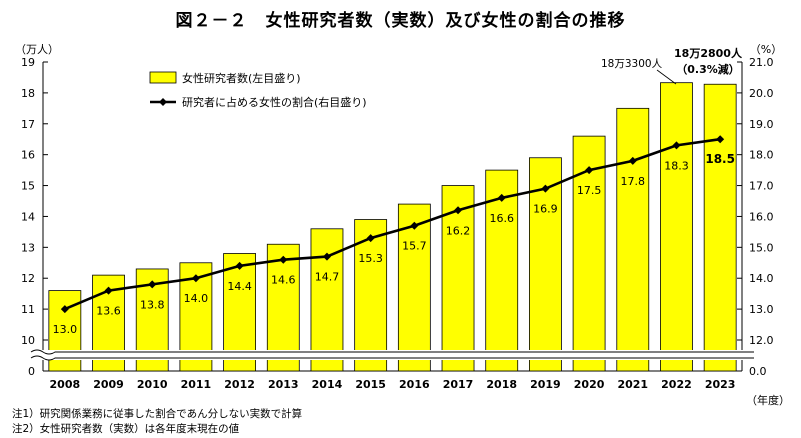  Describe the element at coordinates (632, 384) in the screenshot. I see `x-tick-label: 2021` at that location.